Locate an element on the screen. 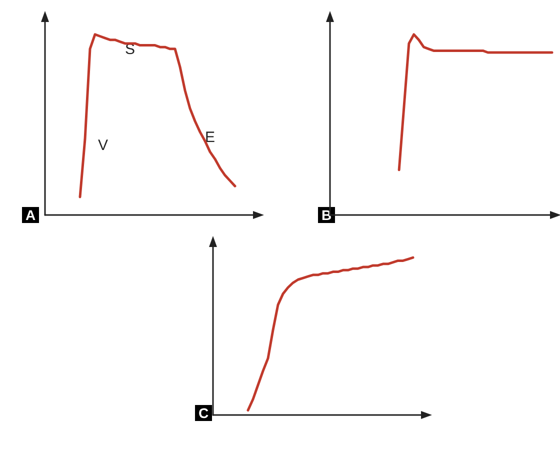  text: C is located at coordinates (203, 413).